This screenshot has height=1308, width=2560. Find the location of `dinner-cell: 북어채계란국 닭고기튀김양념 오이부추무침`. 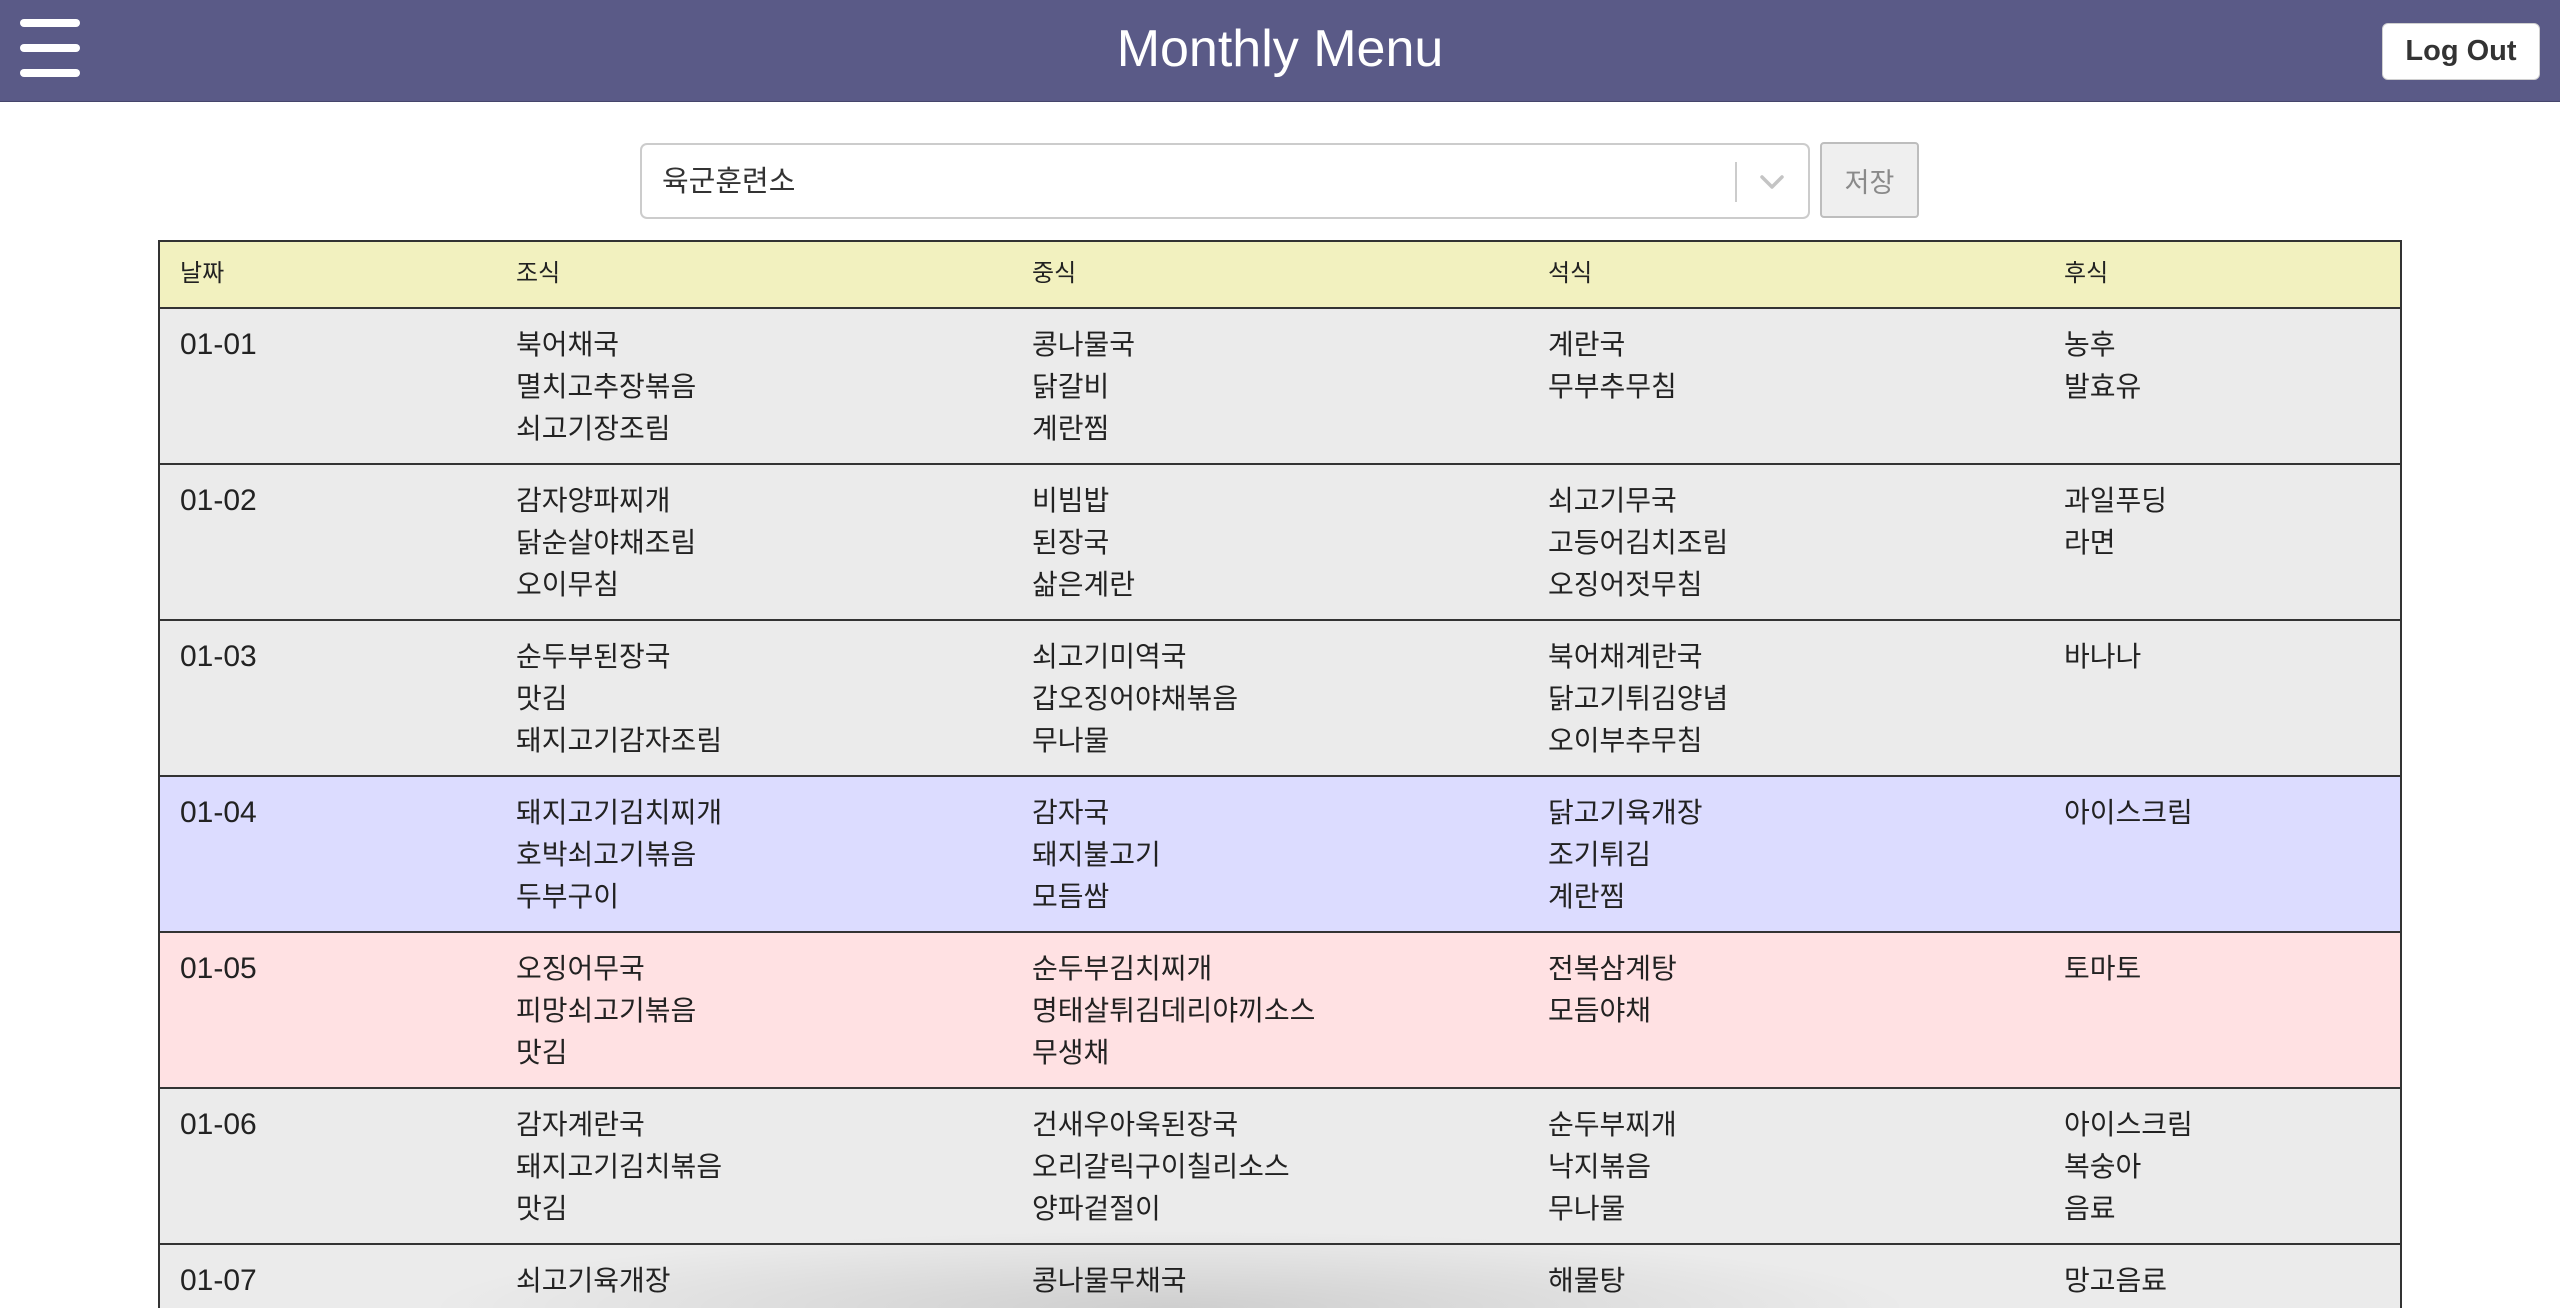

dinner-cell: 북어채계란국 닭고기튀김양념 오이부추무침 is located at coordinates (1638, 699).